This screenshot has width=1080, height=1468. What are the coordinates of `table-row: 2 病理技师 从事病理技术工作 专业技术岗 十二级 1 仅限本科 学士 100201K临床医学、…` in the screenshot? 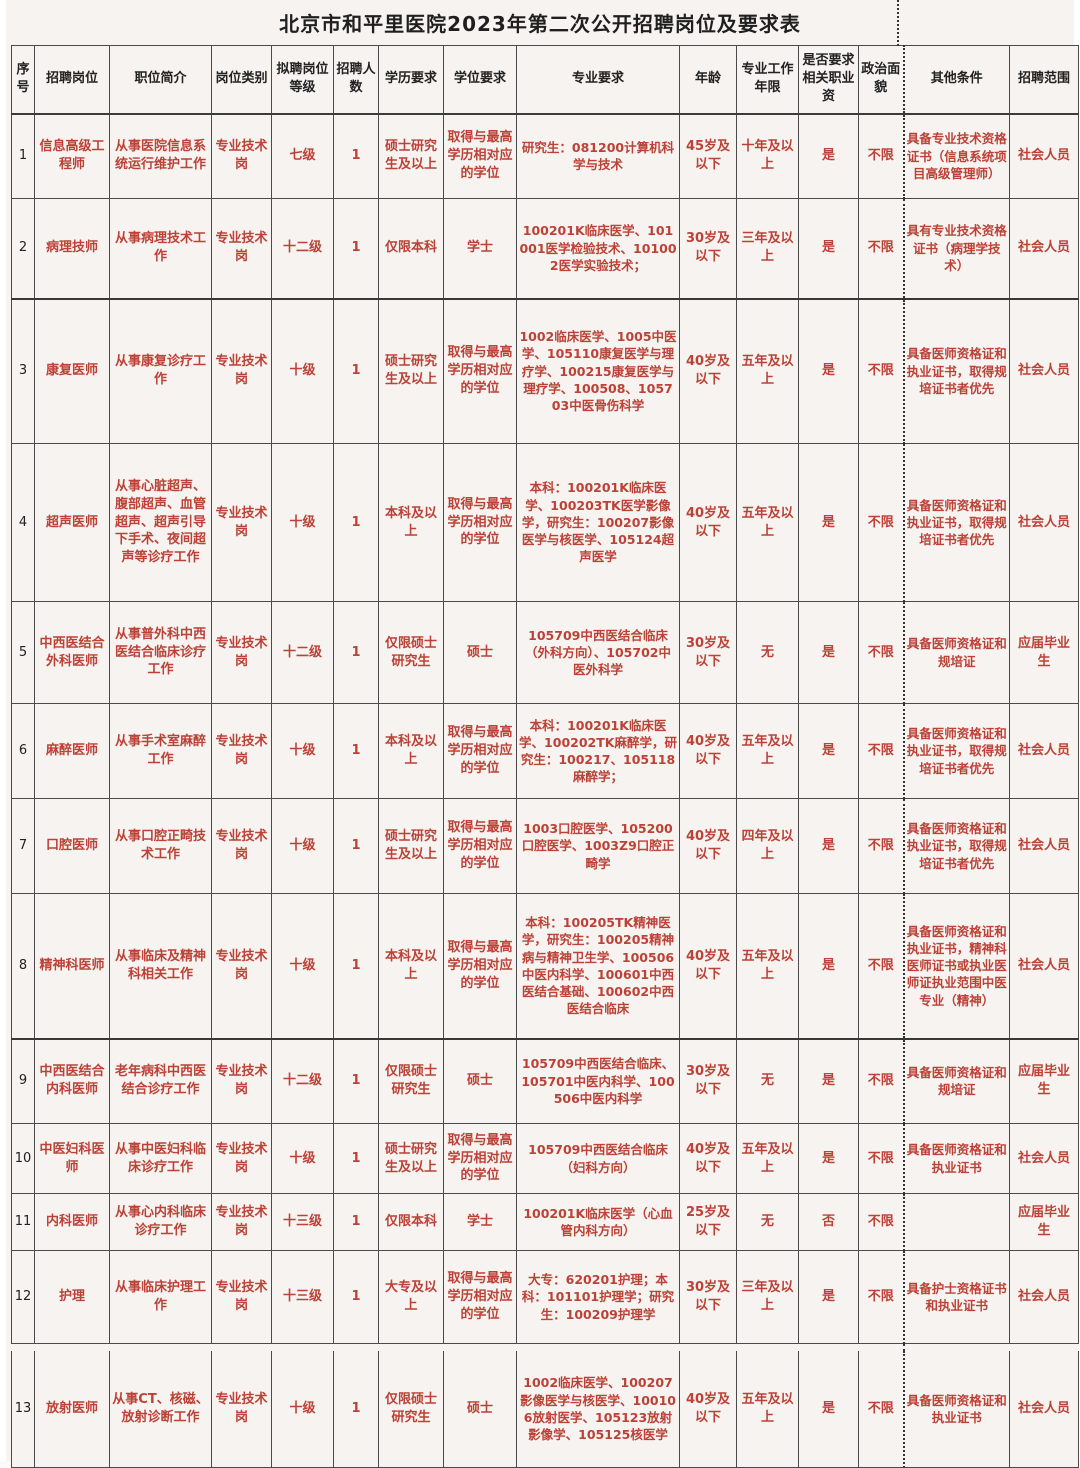 It's located at (545, 248).